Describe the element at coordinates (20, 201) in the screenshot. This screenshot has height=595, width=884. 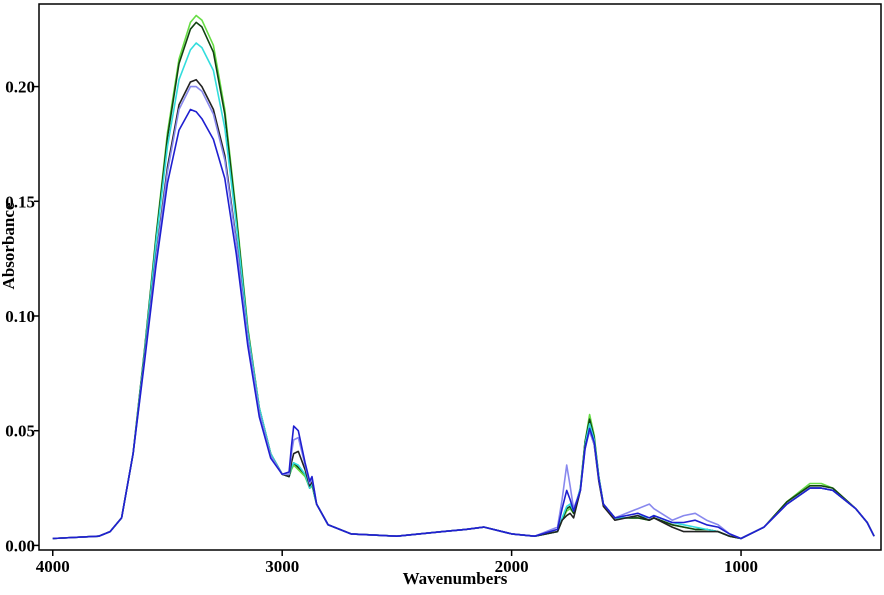
I see `y-tick-label: 0.15` at that location.